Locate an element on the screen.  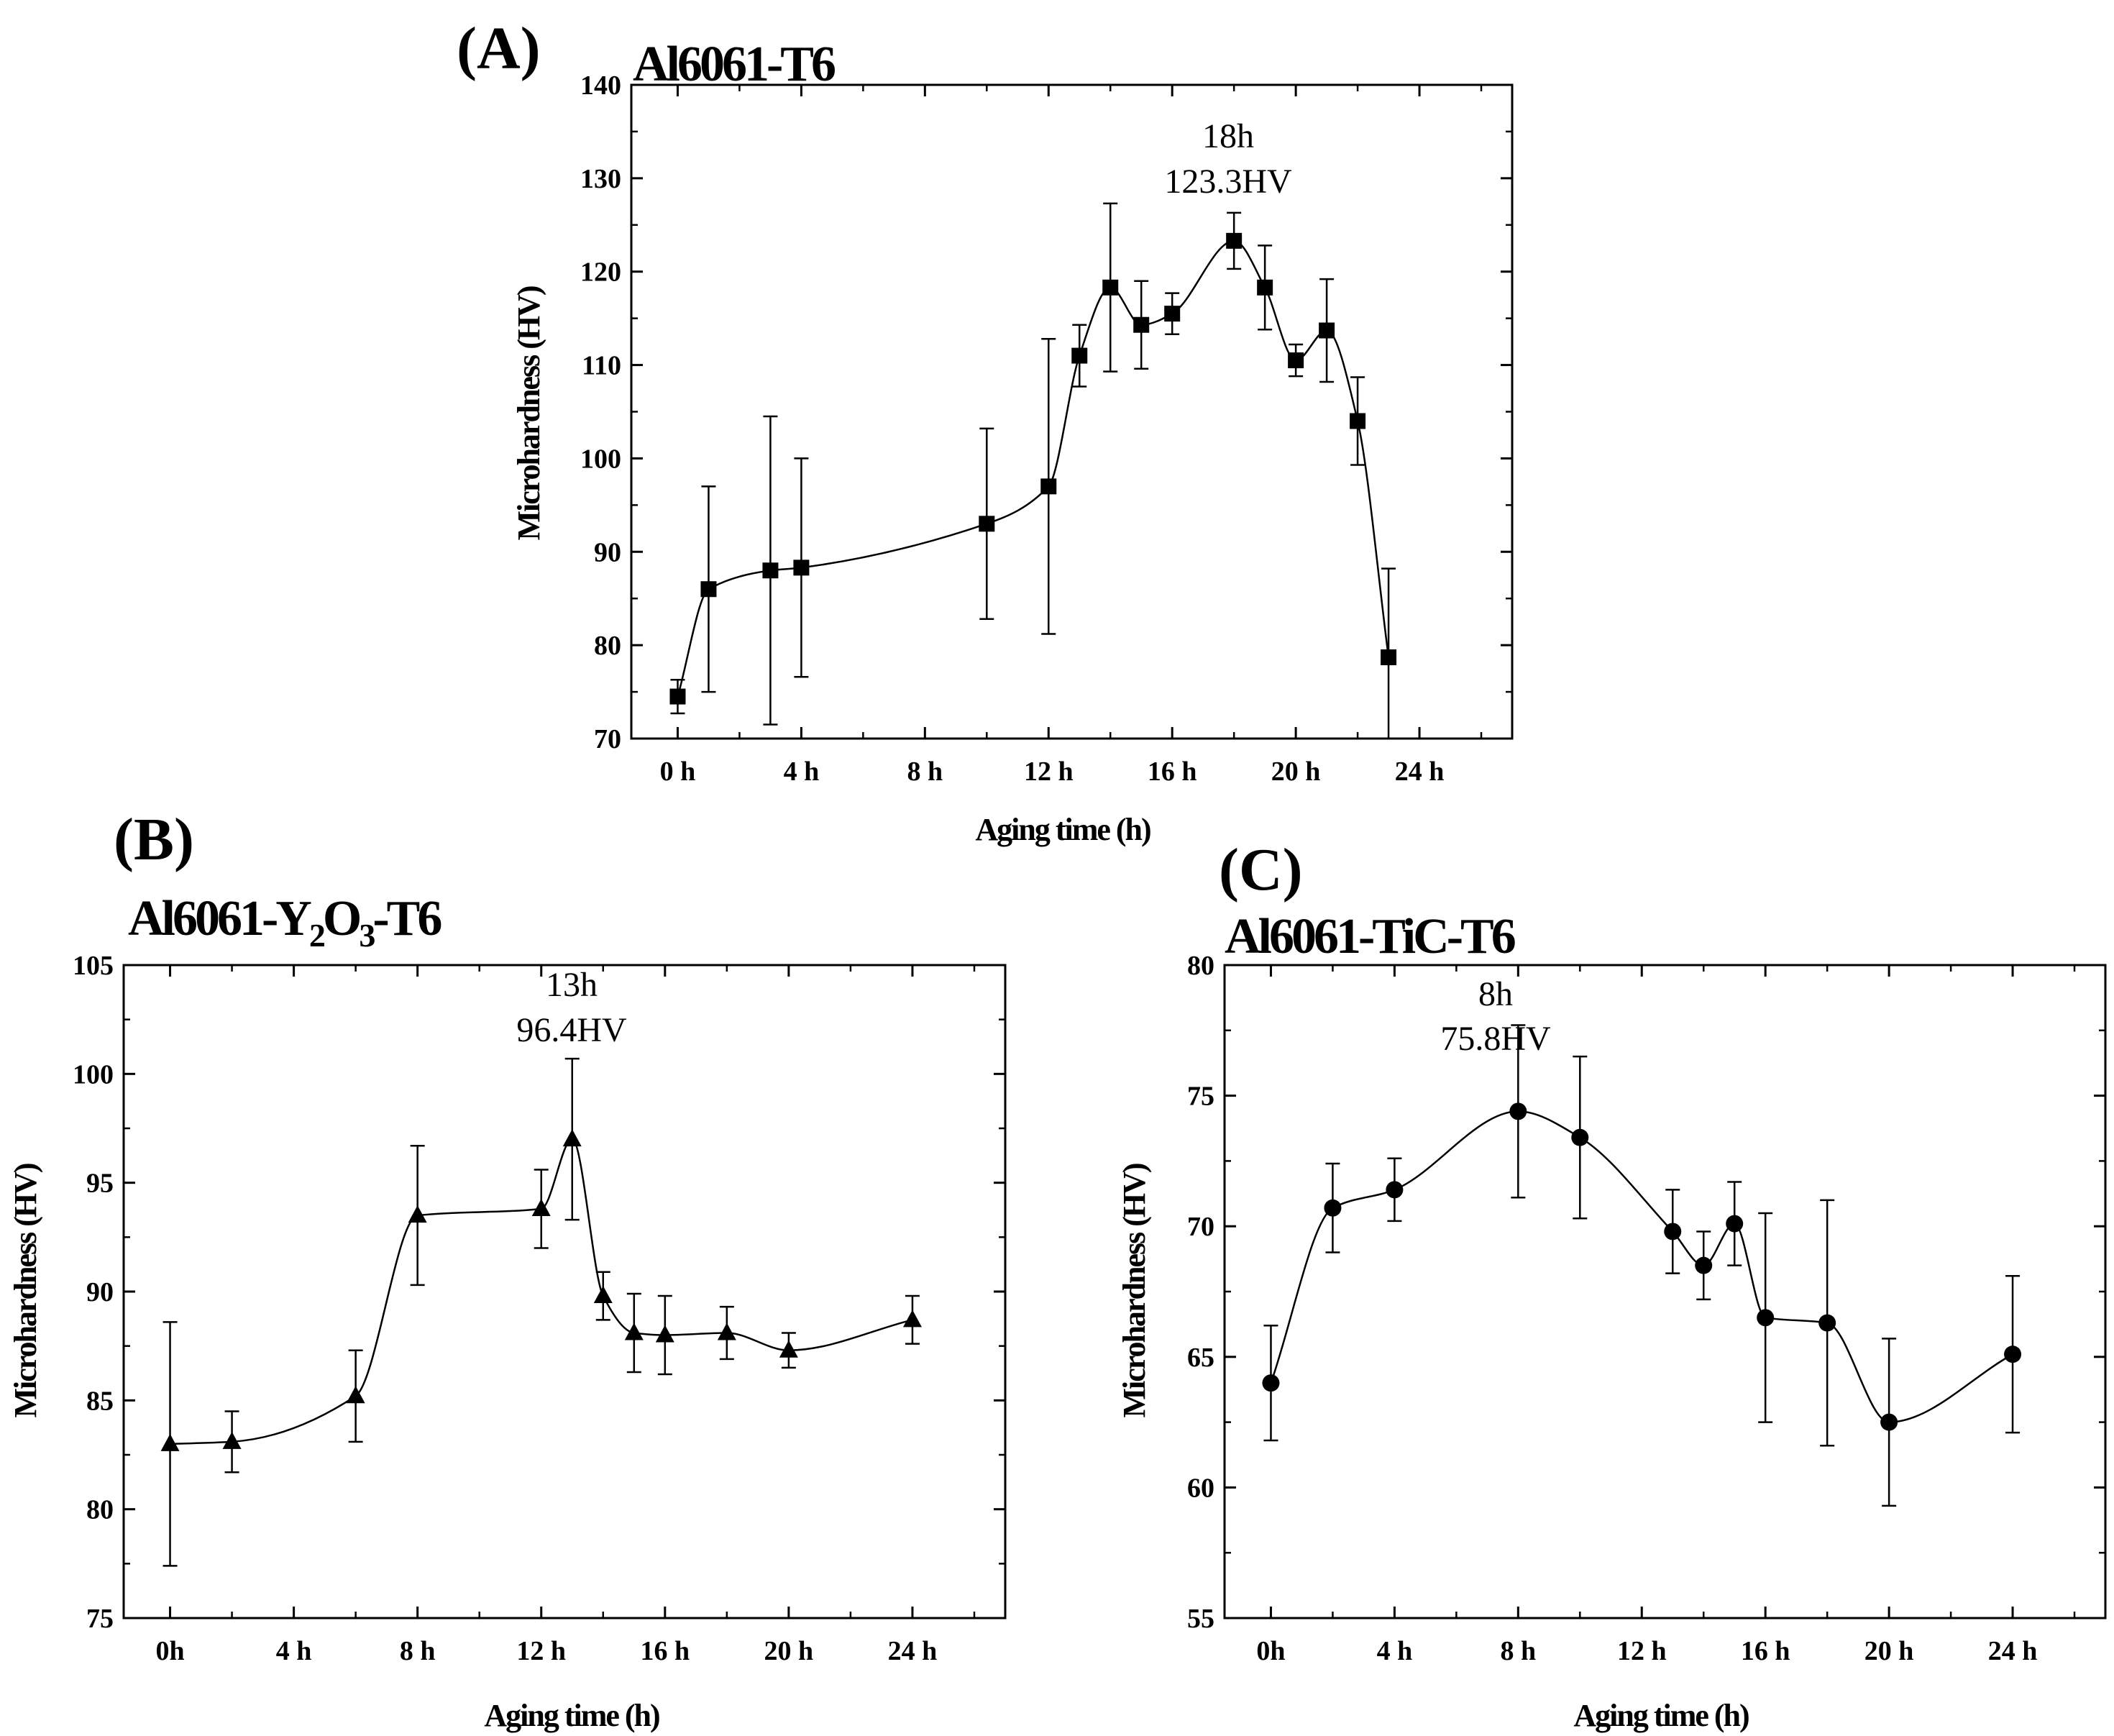
panel-b-x-tick-label: 16 h is located at coordinates (665, 1651).